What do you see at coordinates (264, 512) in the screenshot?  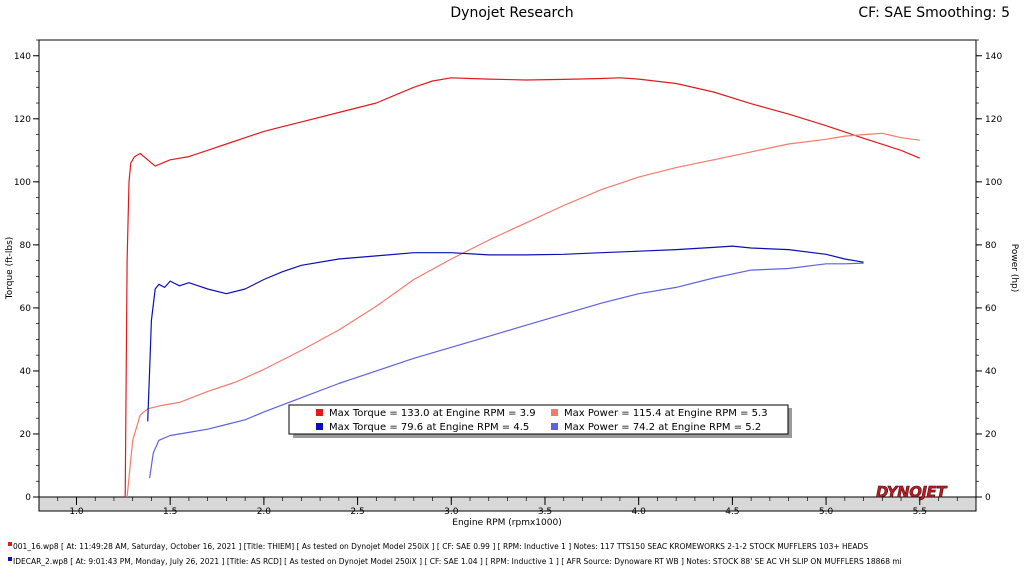 I see `x-tick-label: 2.0` at bounding box center [264, 512].